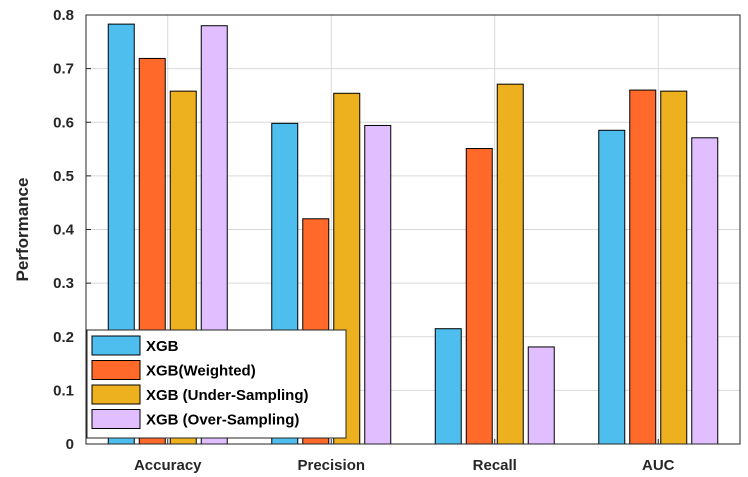 The height and width of the screenshot is (477, 748). What do you see at coordinates (227, 395) in the screenshot?
I see `legend-label: XGB (Under-Sampling)` at bounding box center [227, 395].